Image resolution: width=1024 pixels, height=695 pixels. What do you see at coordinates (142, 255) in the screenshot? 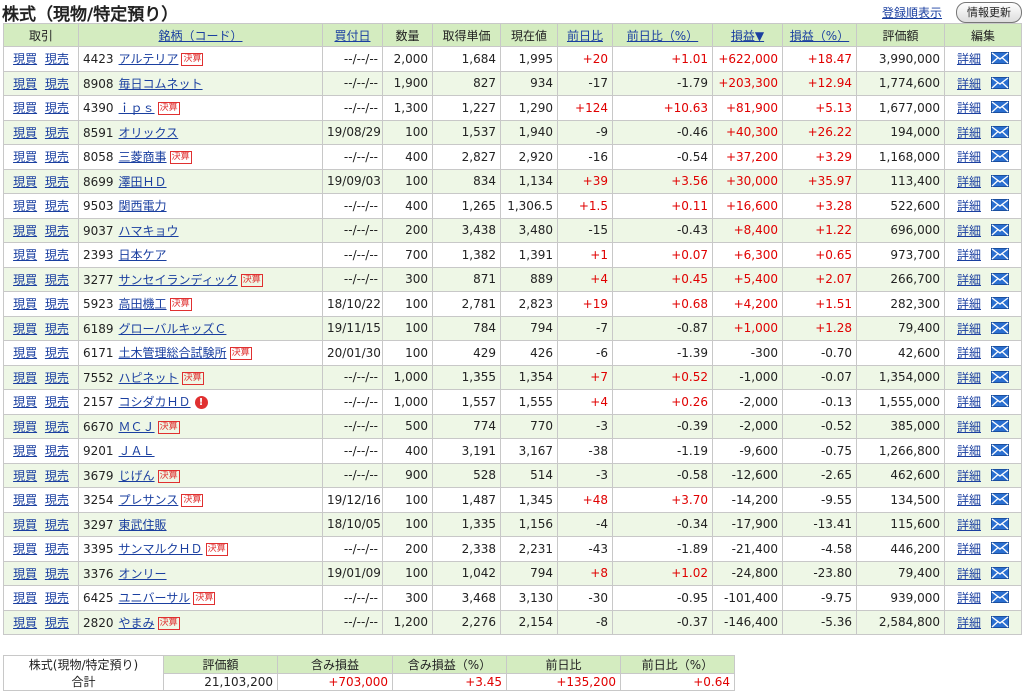
I see `stock-name: 日本ケア` at bounding box center [142, 255].